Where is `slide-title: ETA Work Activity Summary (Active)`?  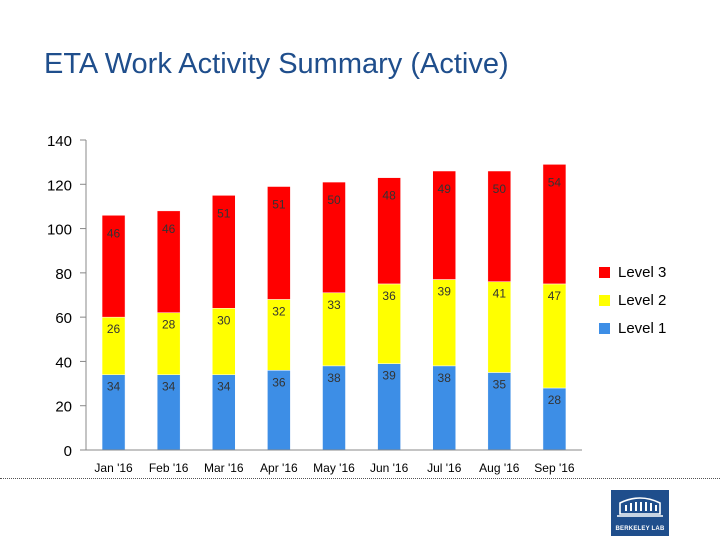 slide-title: ETA Work Activity Summary (Active) is located at coordinates (276, 64).